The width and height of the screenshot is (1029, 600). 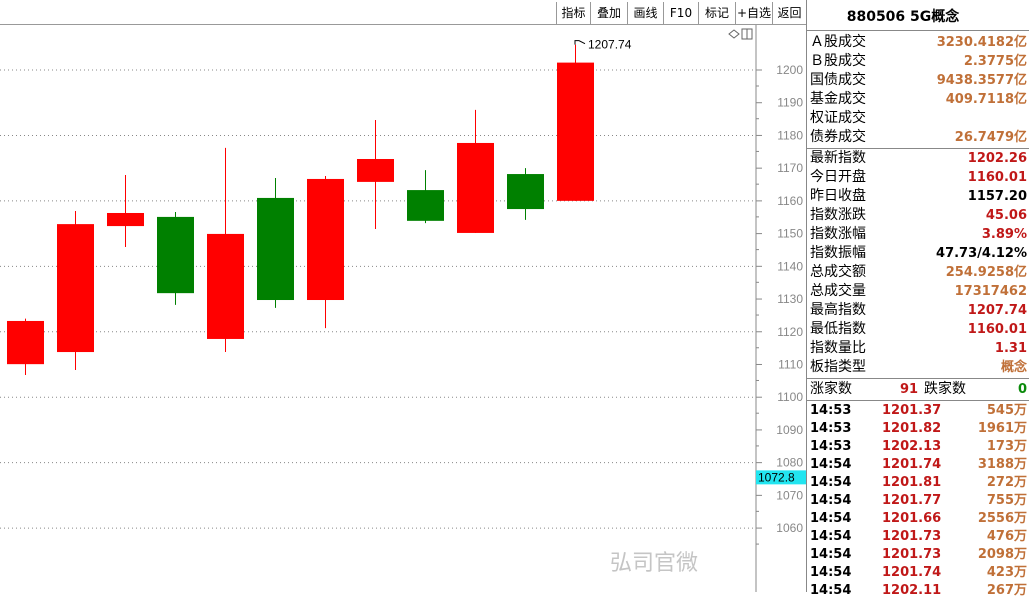 I want to click on row-value: 3230.4182亿, so click(x=981, y=42).